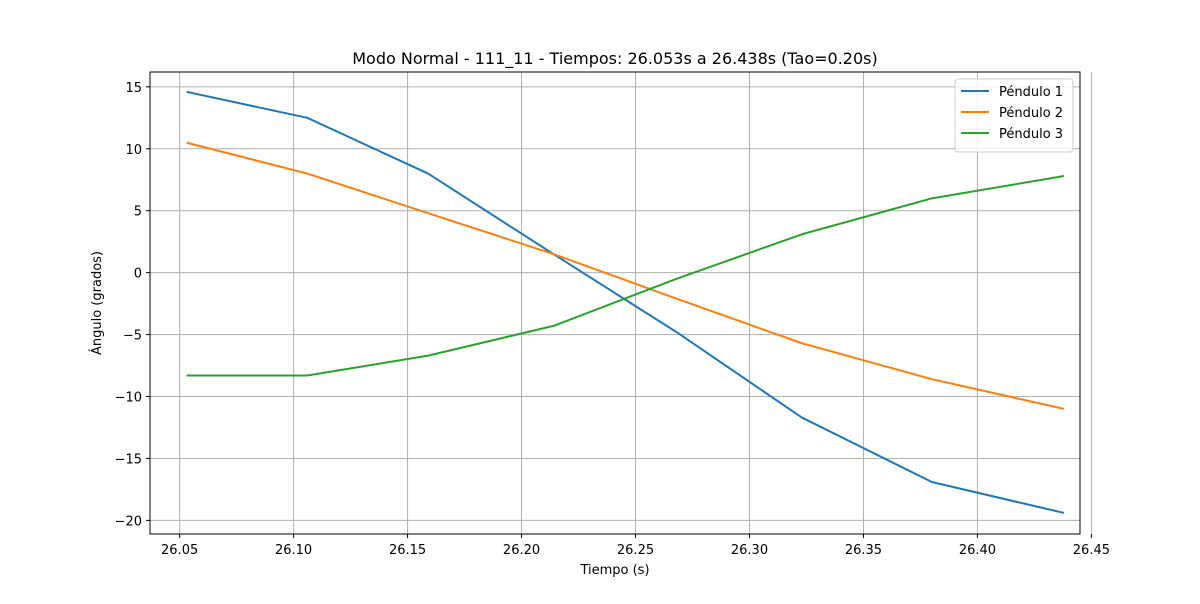  Describe the element at coordinates (138, 274) in the screenshot. I see `y-tick-label: 0` at that location.